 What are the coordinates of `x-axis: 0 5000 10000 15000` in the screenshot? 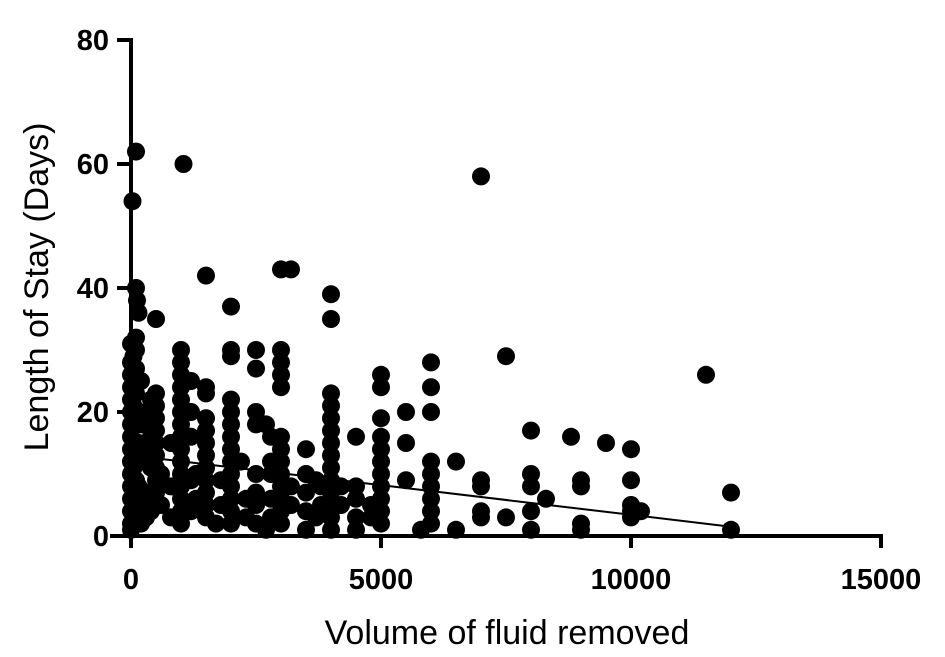 It's located at (515, 565).